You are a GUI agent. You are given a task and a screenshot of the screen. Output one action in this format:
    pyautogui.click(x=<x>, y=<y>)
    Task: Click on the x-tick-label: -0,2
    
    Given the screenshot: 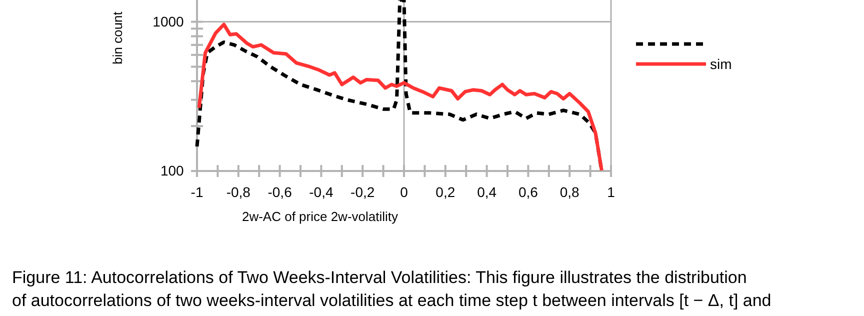 What is the action you would take?
    pyautogui.click(x=362, y=192)
    